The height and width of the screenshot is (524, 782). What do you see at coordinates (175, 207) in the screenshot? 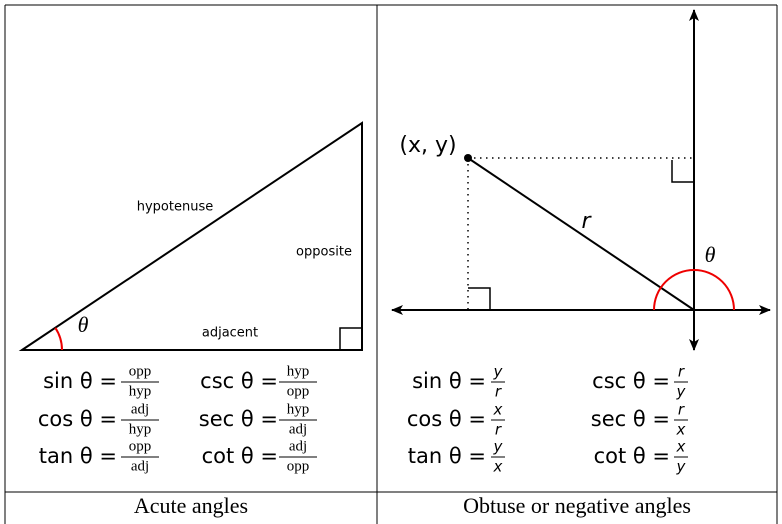
I see `label: hypotenuse` at bounding box center [175, 207].